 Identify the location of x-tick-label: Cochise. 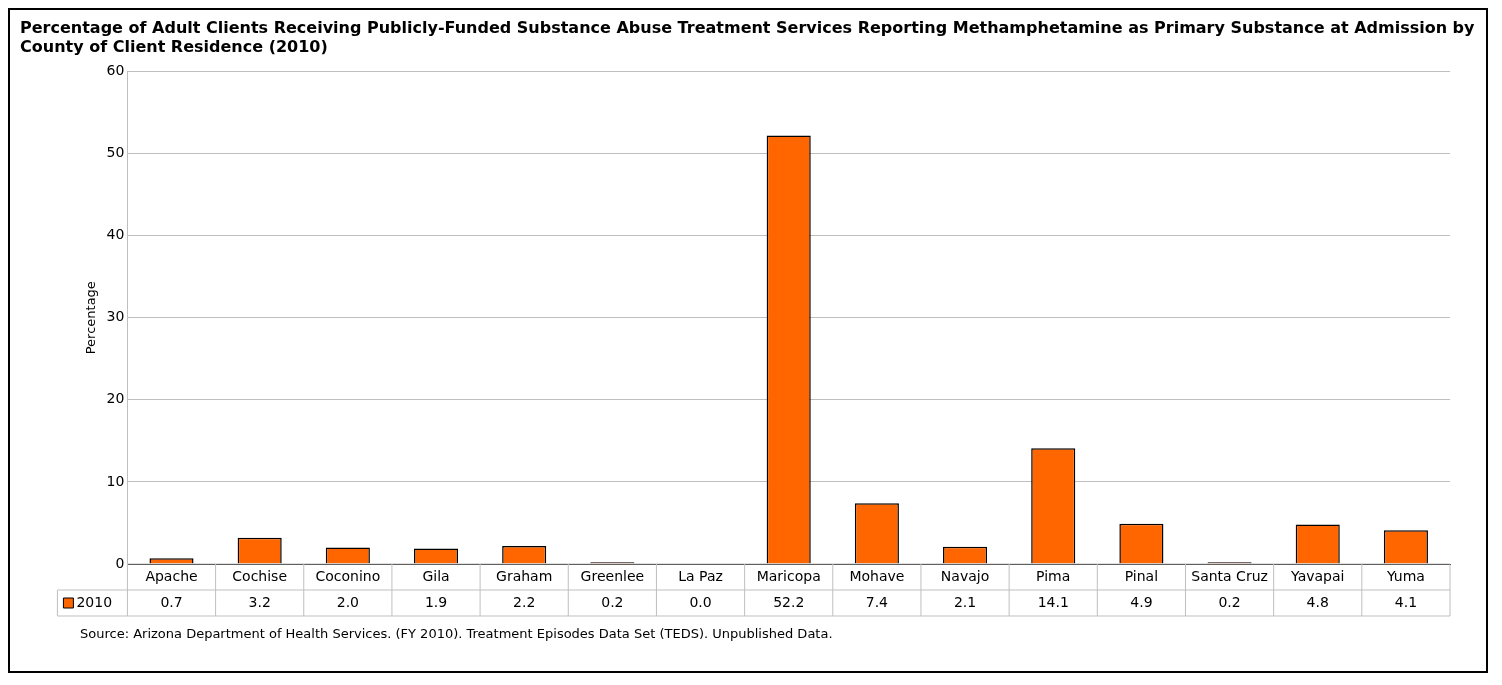
(260, 575).